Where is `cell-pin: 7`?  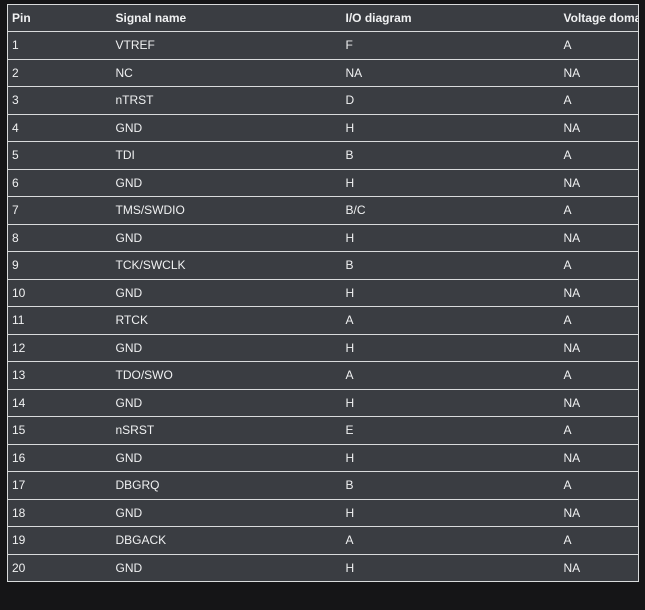
cell-pin: 7 is located at coordinates (15, 210).